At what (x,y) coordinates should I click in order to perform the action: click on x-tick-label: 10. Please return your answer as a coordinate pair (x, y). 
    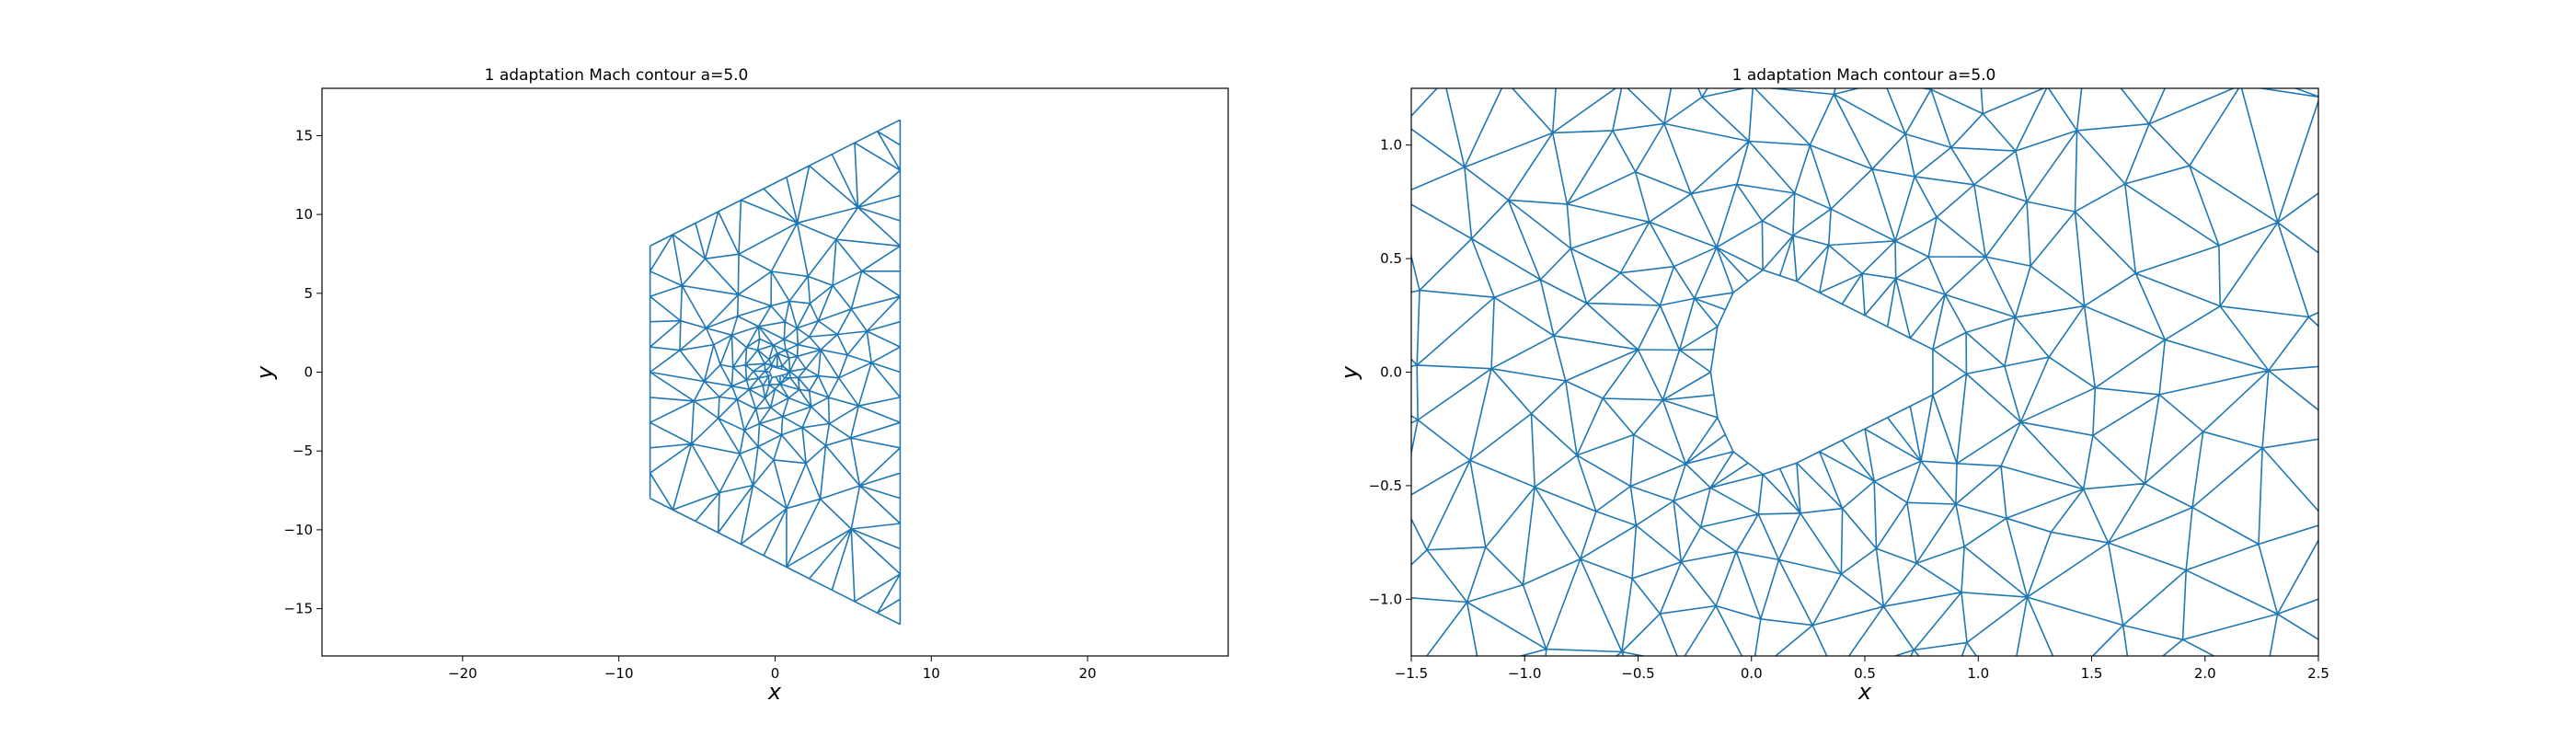
    Looking at the image, I should click on (931, 673).